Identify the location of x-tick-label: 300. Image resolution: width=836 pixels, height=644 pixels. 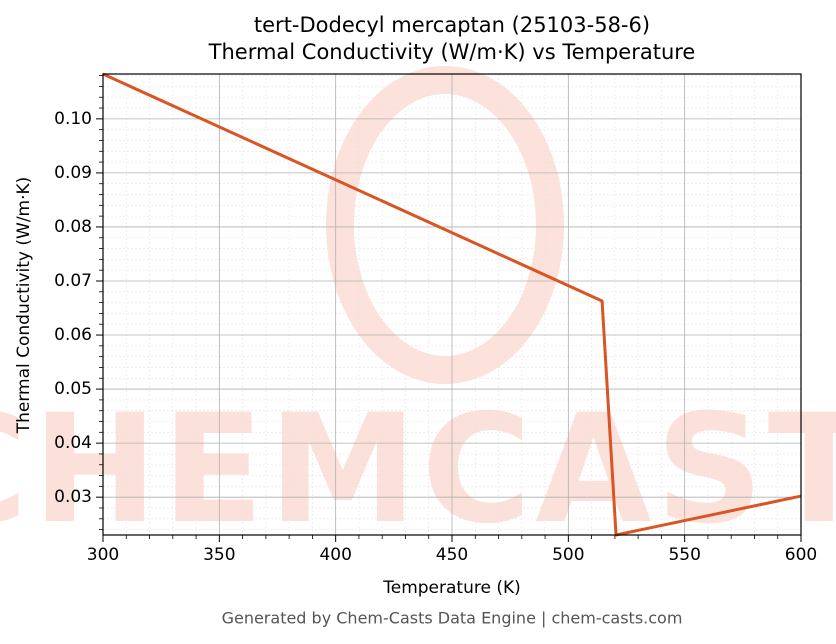
(103, 555).